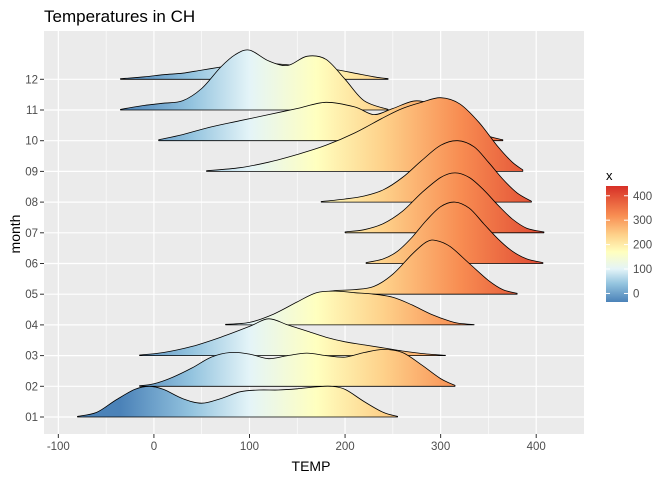 Image resolution: width=672 pixels, height=485 pixels. I want to click on legend-tick-label: 200, so click(642, 246).